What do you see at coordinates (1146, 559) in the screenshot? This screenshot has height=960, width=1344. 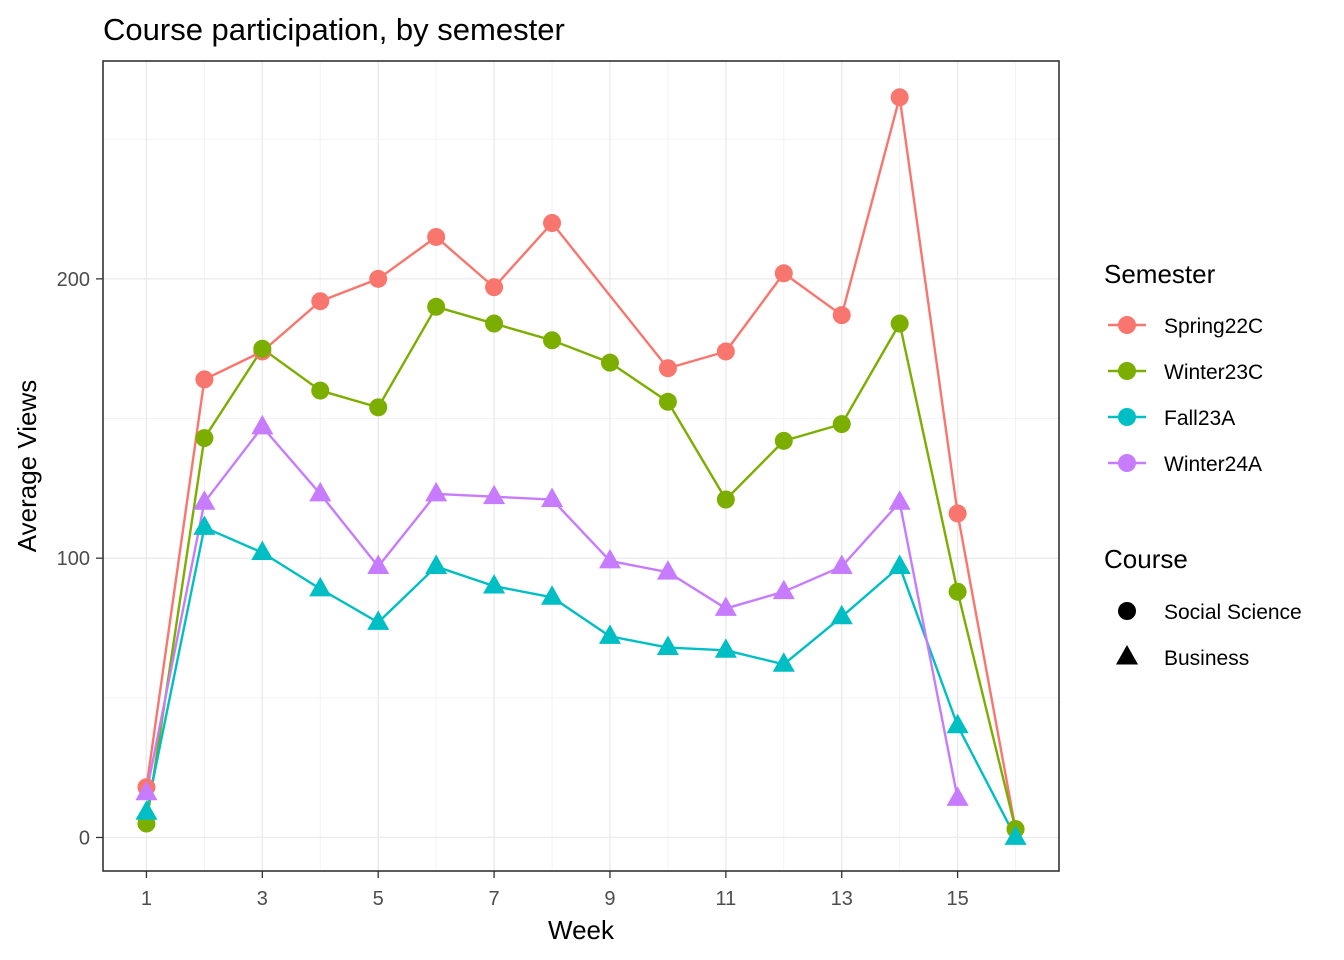 I see `shape-legend-title: Course` at bounding box center [1146, 559].